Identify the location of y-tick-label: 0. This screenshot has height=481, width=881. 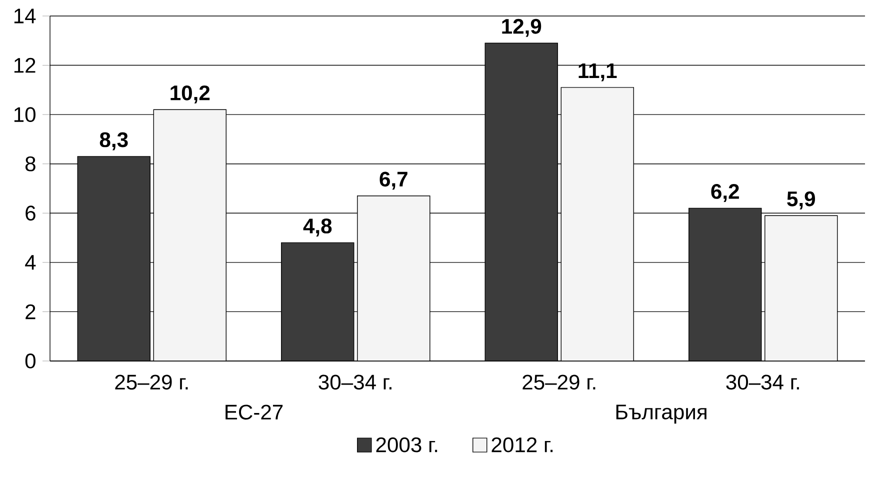
(30, 361).